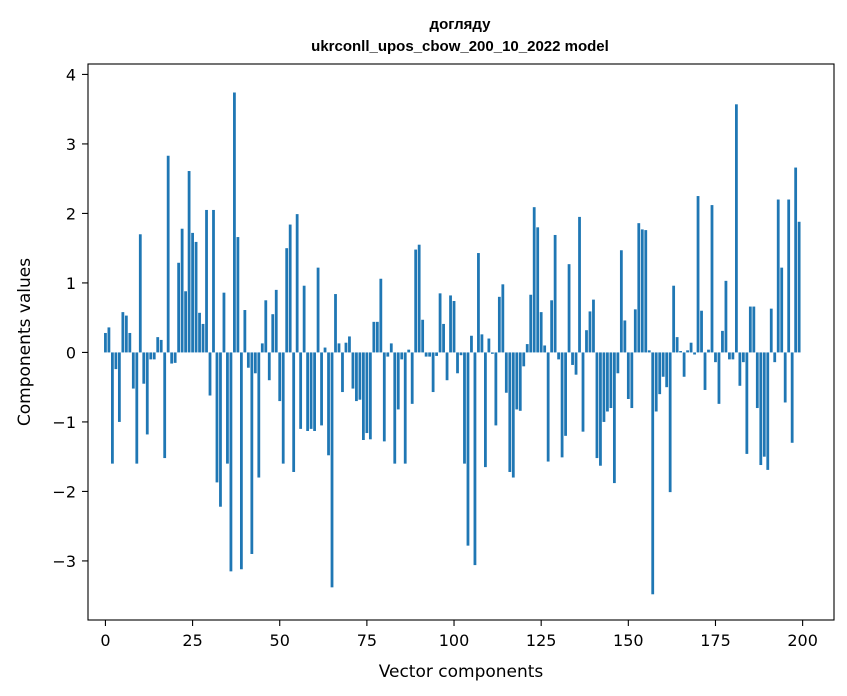  I want to click on x-tick-label: 175, so click(715, 640).